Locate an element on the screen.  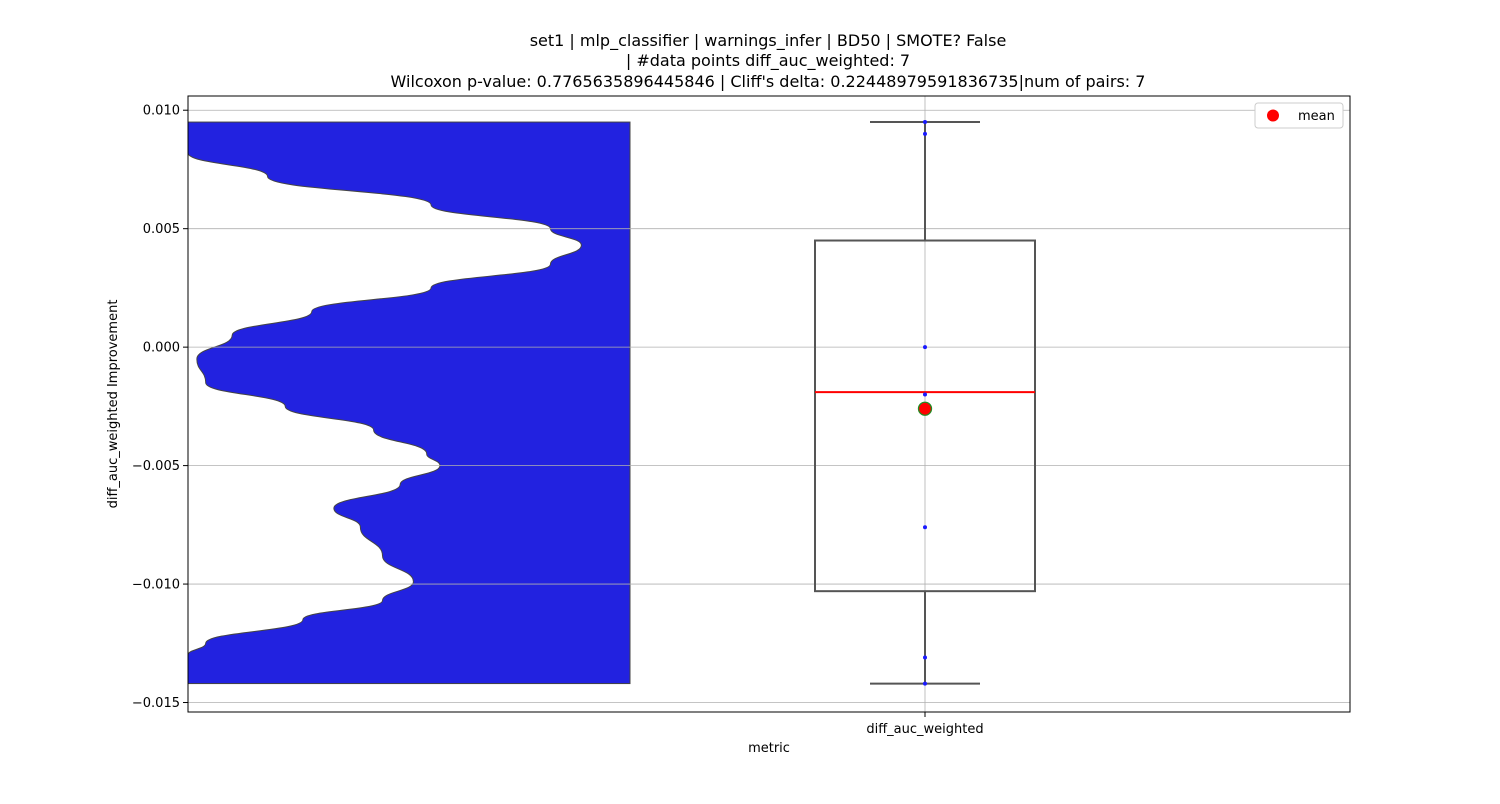
y-tick-label-1: 0.005 is located at coordinates (161, 229).